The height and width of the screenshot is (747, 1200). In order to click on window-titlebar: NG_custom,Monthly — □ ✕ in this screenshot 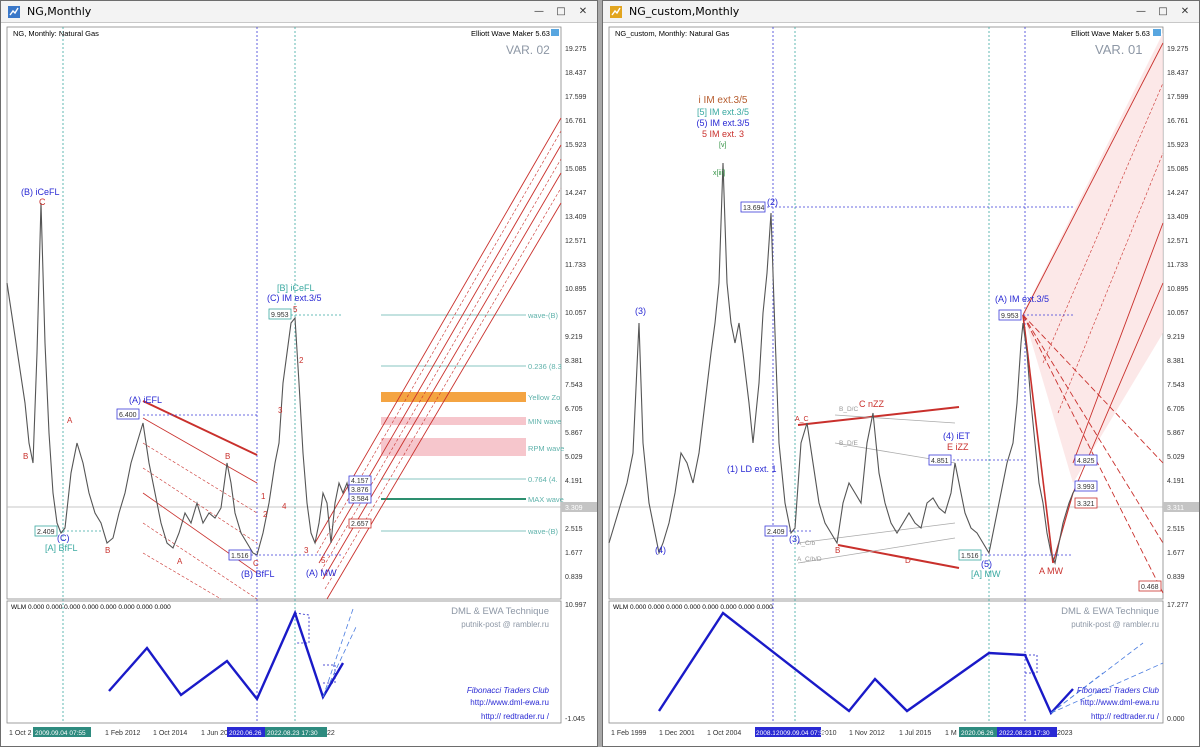, I will do `click(901, 12)`.